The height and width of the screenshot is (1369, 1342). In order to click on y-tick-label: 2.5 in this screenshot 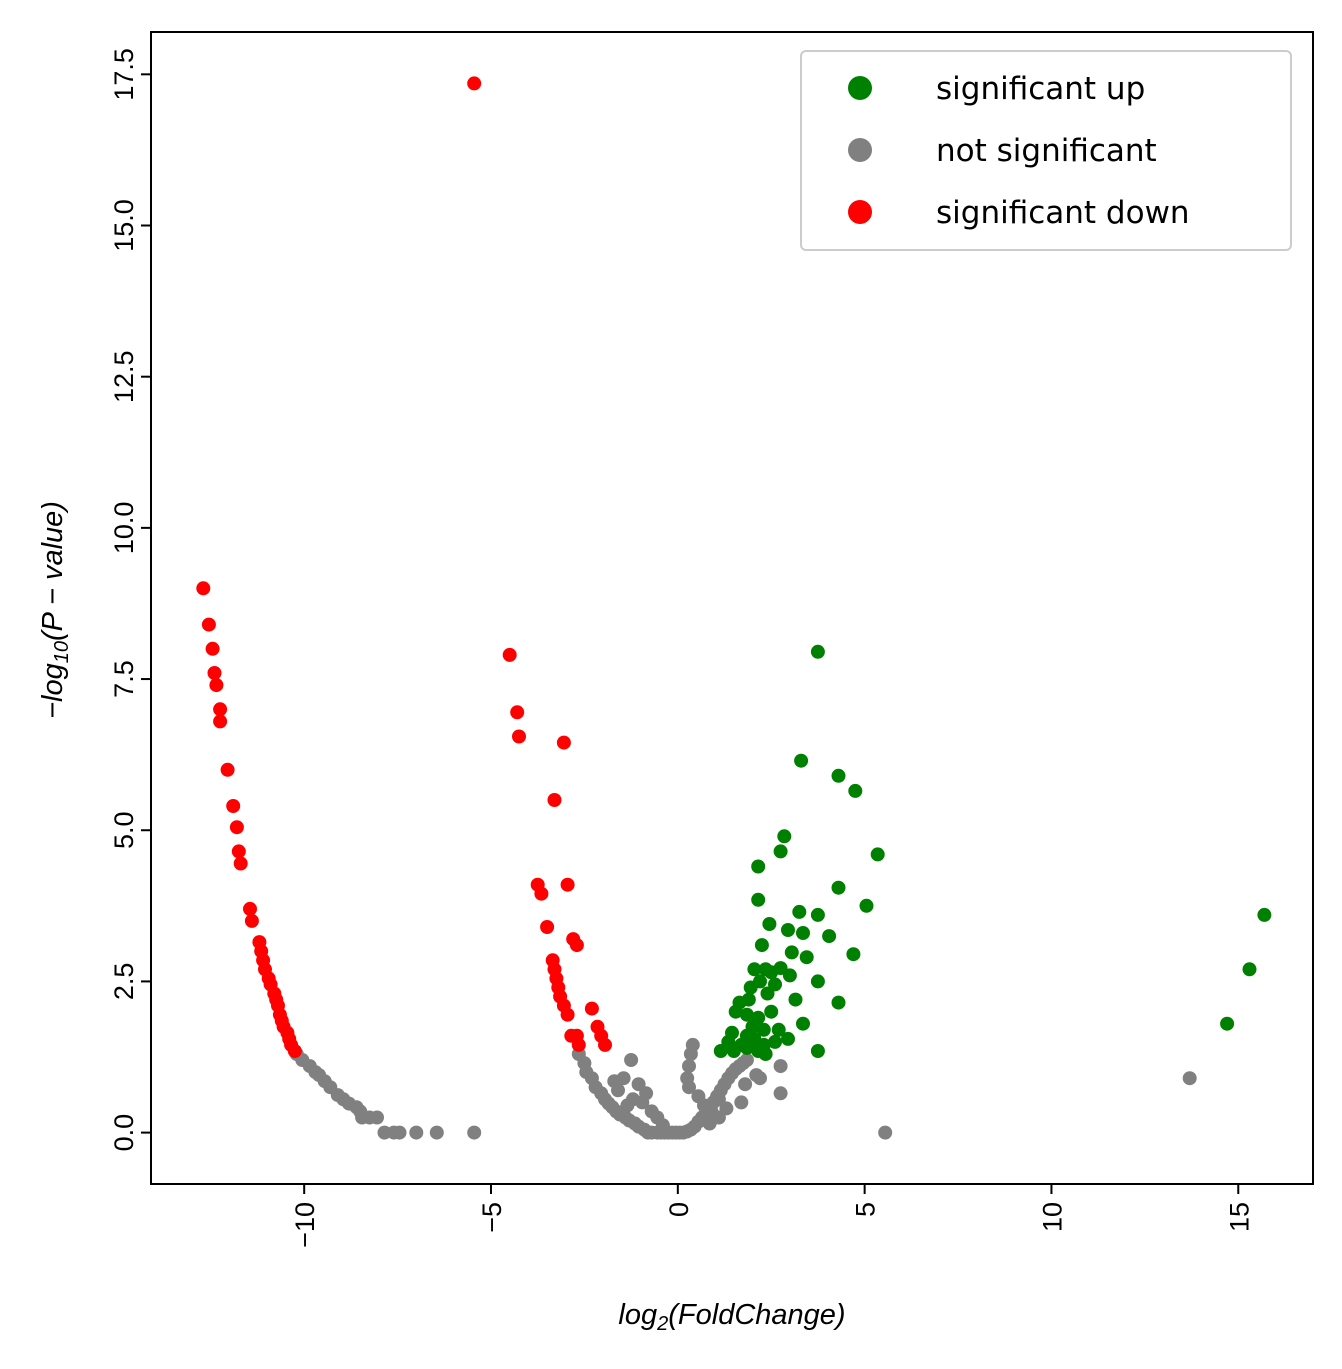, I will do `click(124, 982)`.